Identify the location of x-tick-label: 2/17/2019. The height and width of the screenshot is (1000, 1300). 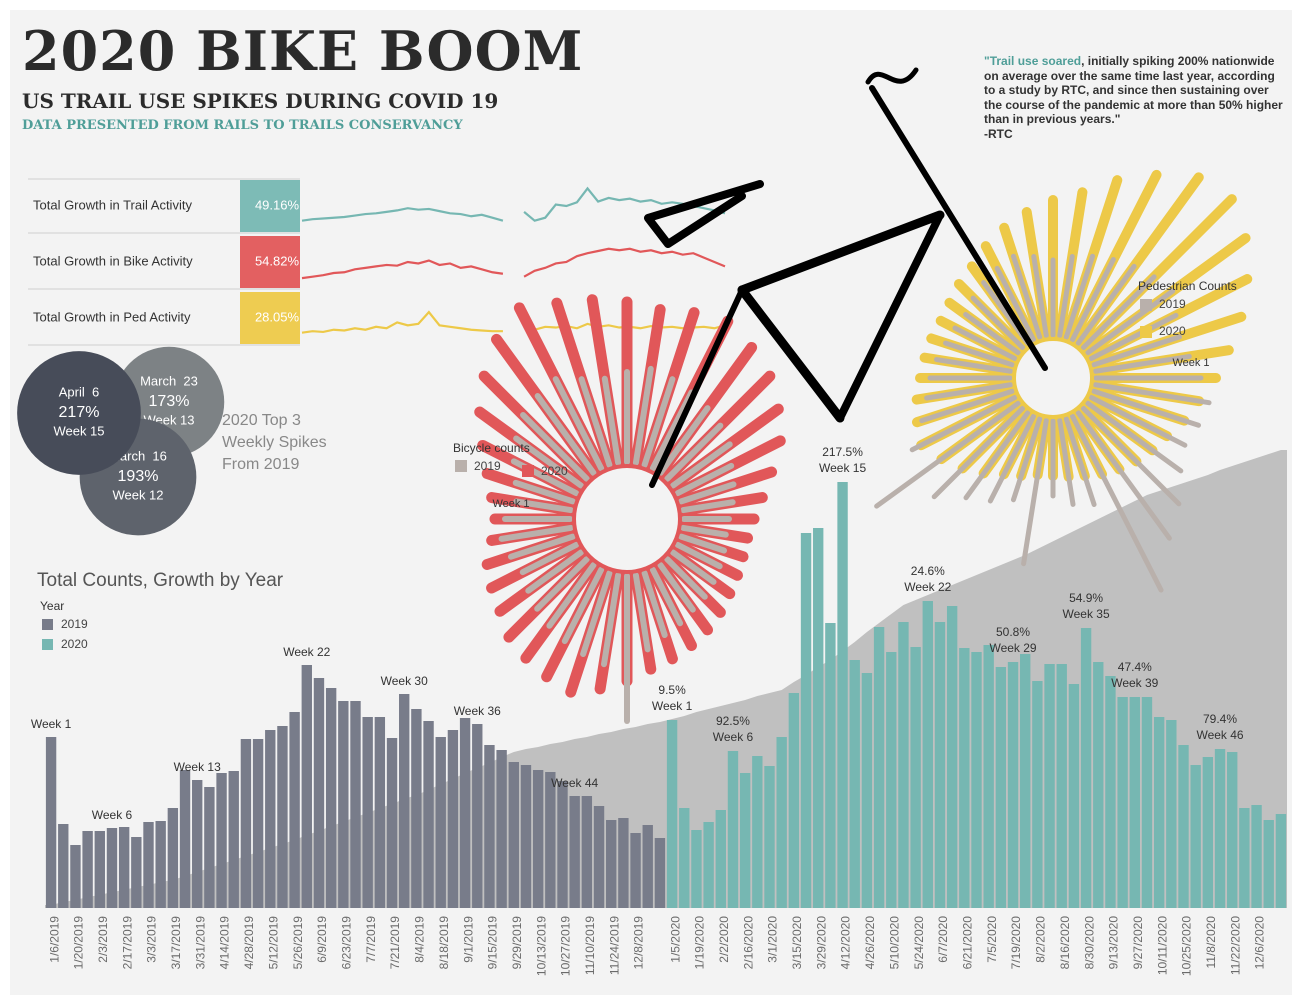
(127, 943).